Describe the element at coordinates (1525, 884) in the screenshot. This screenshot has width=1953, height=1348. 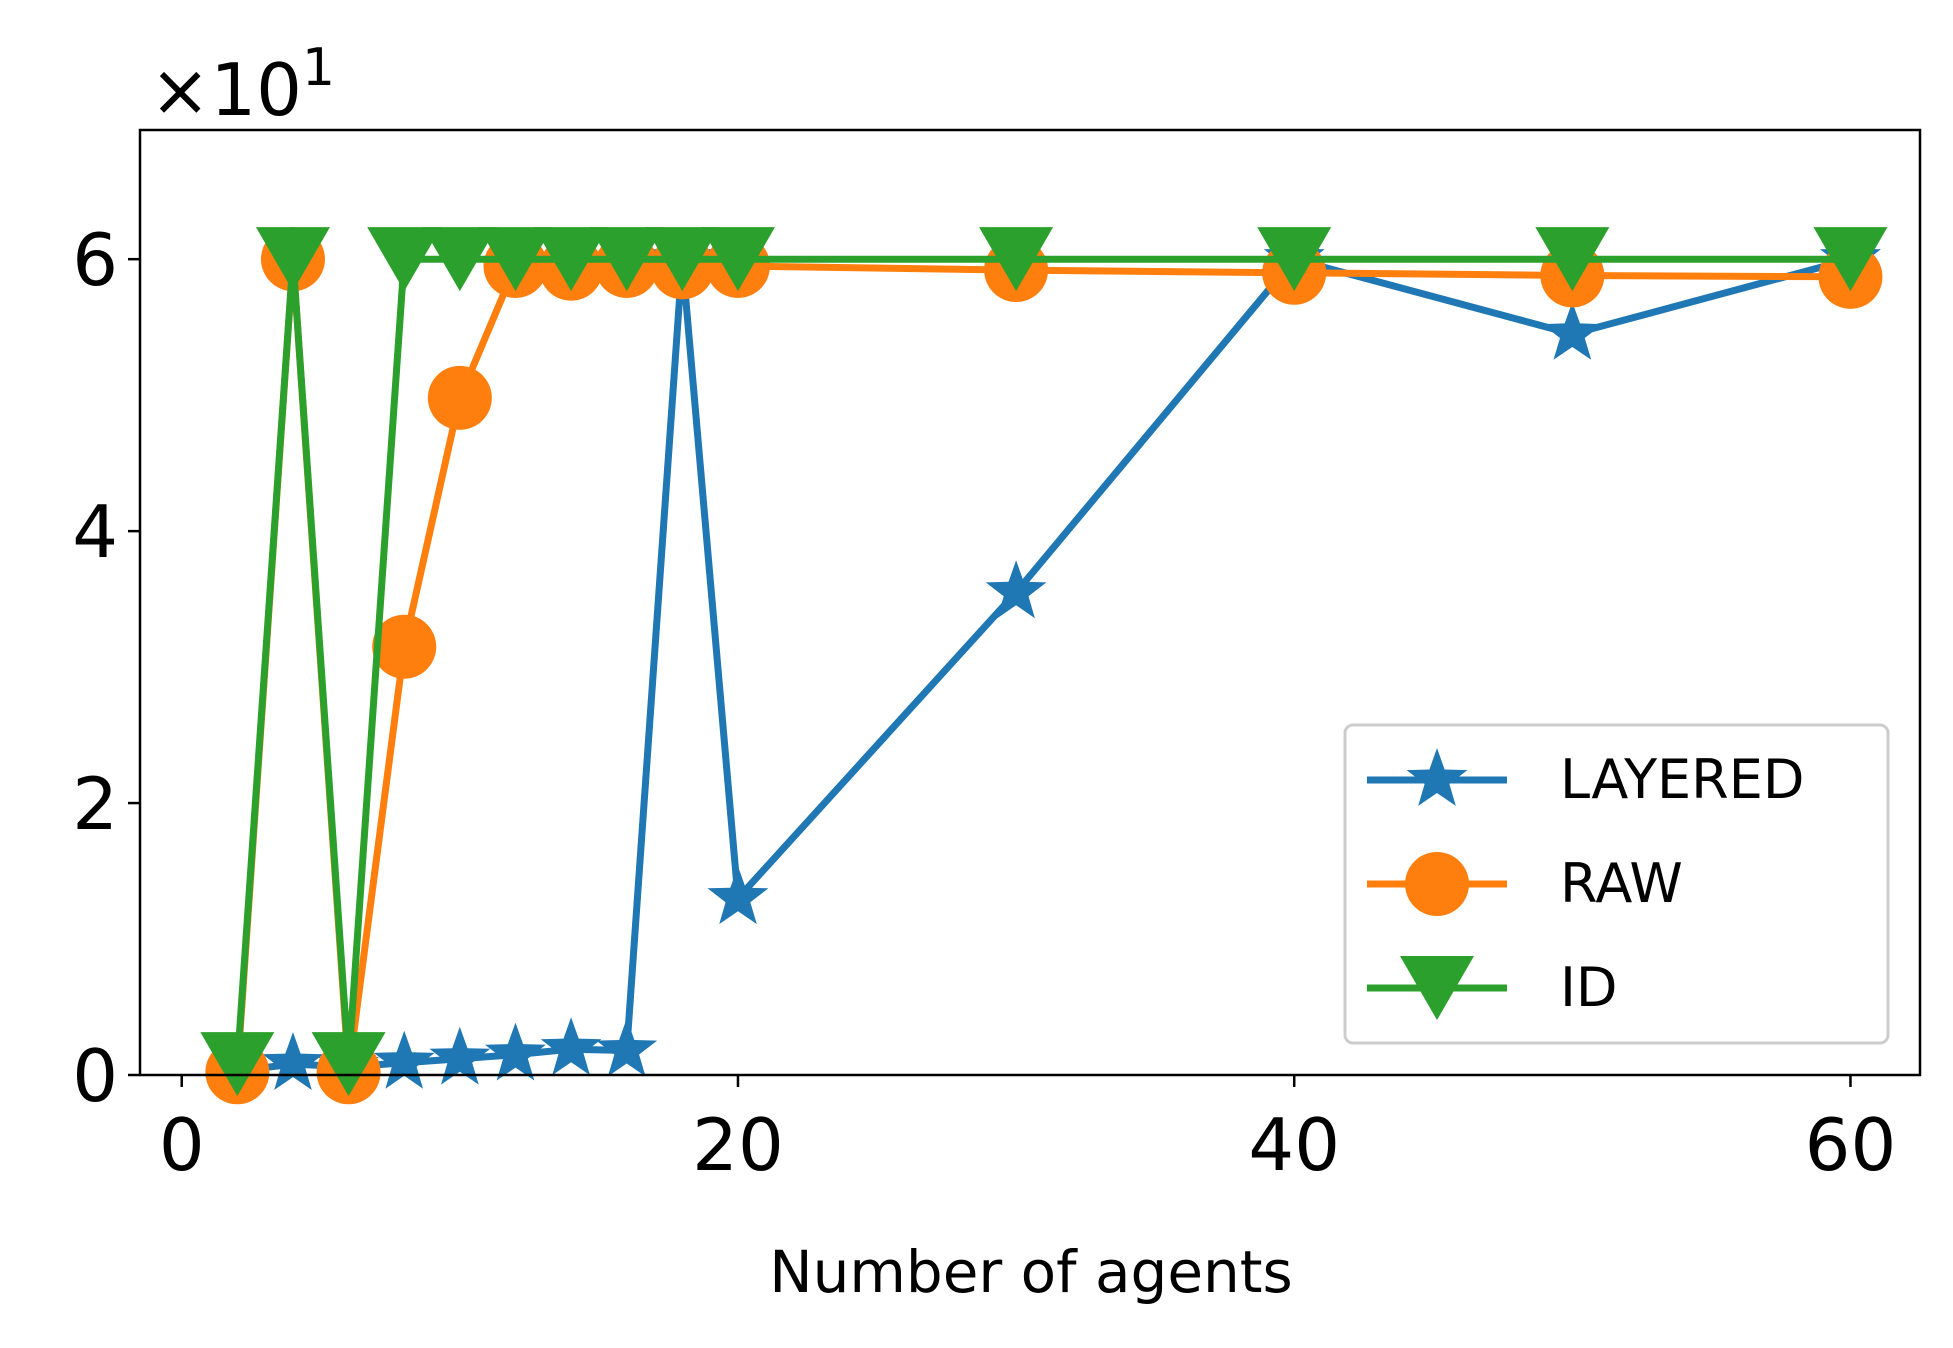
I see `legend-entry-raw: RAW` at that location.